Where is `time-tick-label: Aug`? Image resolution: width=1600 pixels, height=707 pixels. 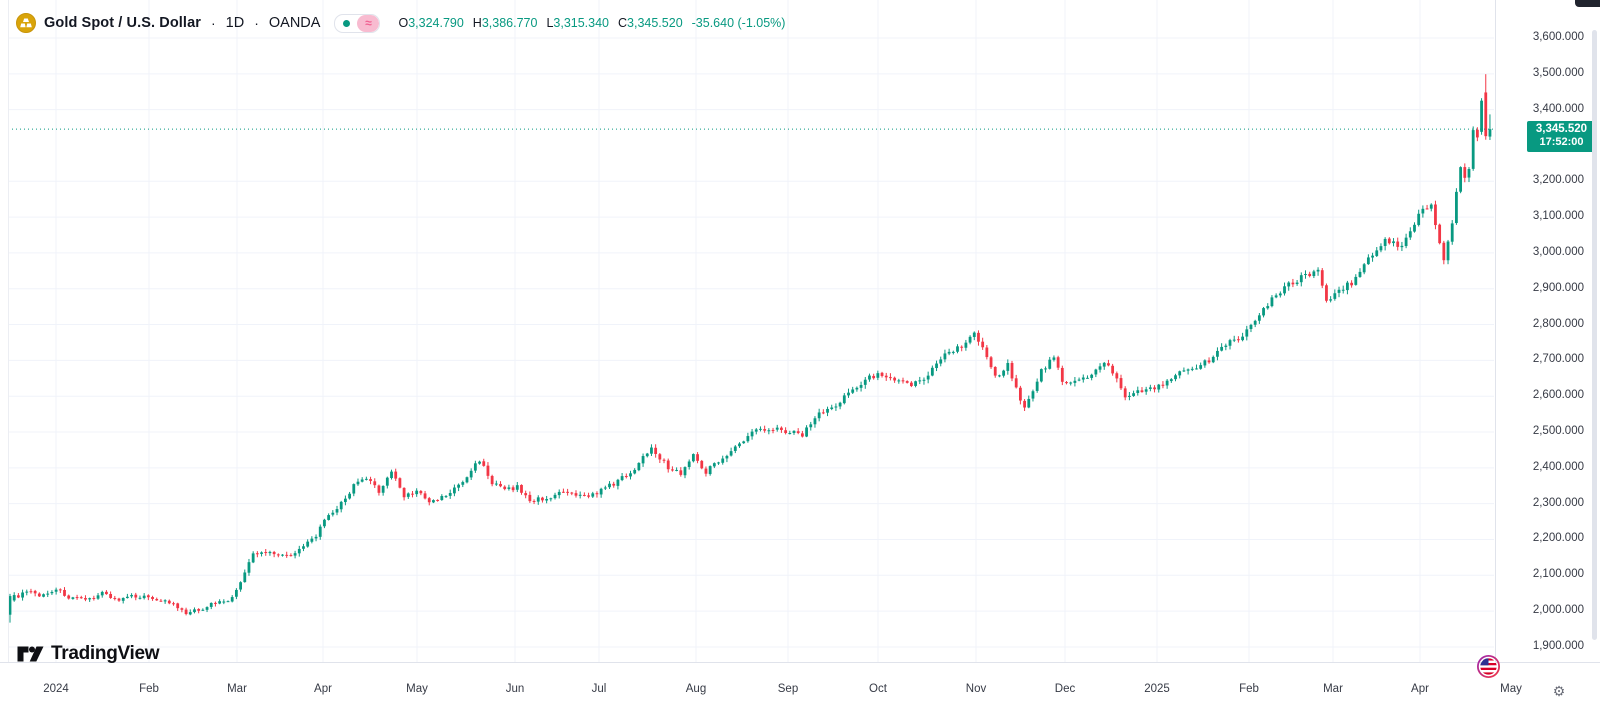
time-tick-label: Aug is located at coordinates (696, 689).